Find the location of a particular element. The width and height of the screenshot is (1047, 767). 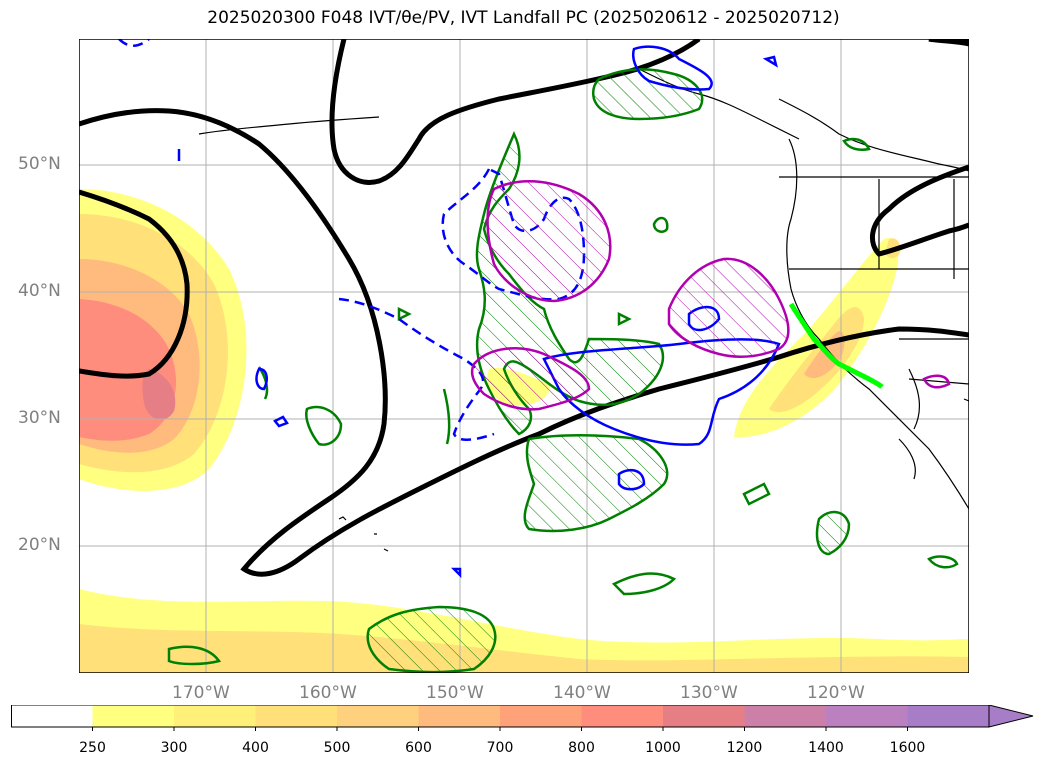

colorbar-extend-arrow is located at coordinates (1011, 716).